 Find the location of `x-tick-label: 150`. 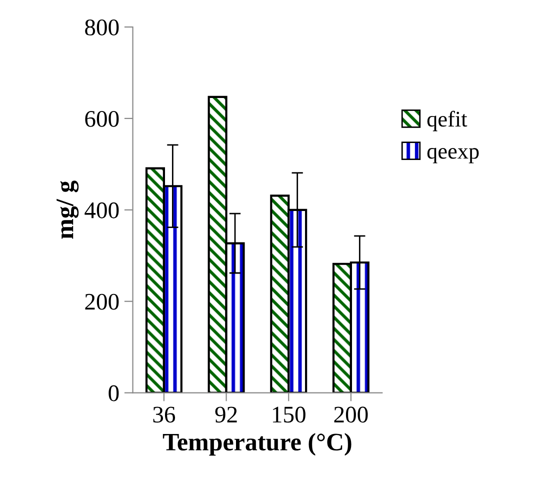

x-tick-label: 150 is located at coordinates (289, 414).